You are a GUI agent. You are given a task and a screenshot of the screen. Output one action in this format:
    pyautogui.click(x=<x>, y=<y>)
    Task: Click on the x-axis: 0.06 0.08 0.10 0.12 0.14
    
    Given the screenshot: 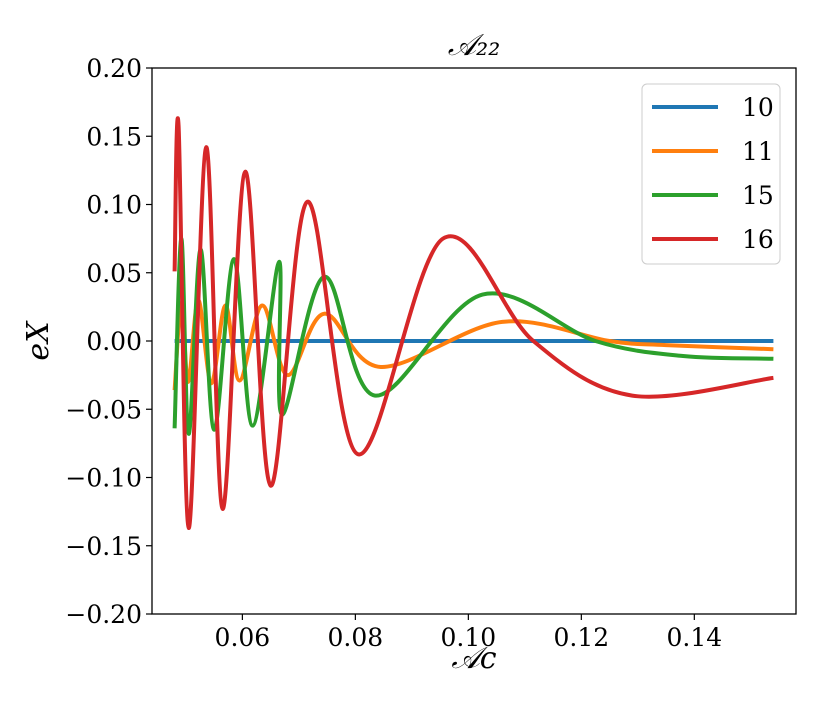 What is the action you would take?
    pyautogui.click(x=468, y=633)
    